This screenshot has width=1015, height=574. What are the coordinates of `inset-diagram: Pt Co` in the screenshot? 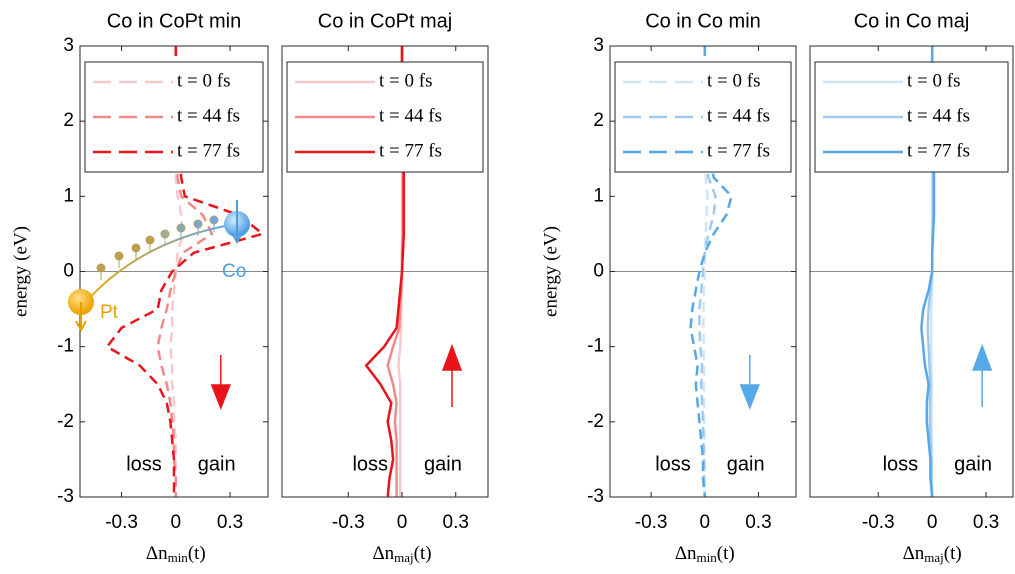 It's located at (159, 266).